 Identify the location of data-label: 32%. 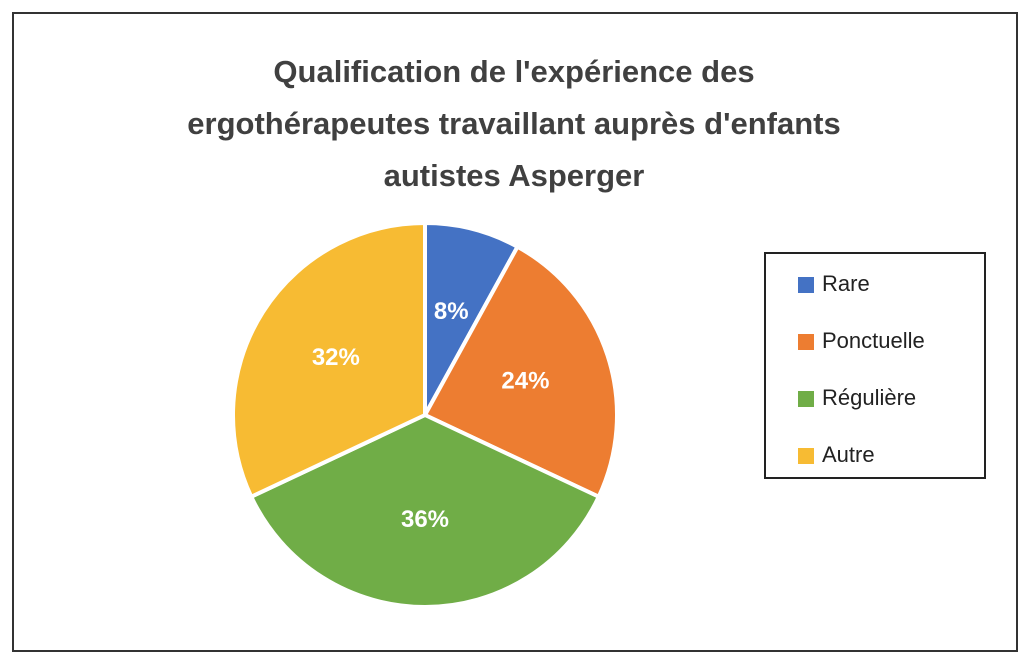
(336, 357).